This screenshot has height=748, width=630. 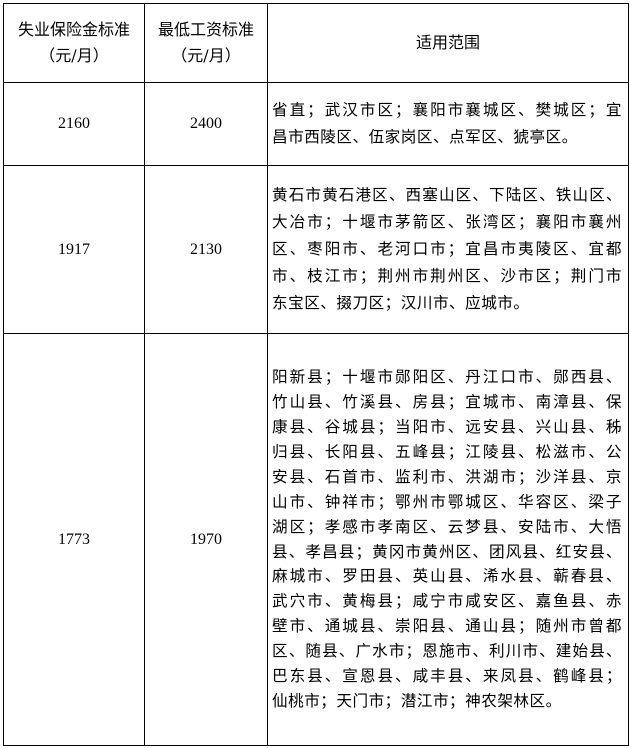 What do you see at coordinates (447, 676) in the screenshot?
I see `scope-line: 巴东县、宣恩县、咸丰县、来凤县、鹤峰县；` at bounding box center [447, 676].